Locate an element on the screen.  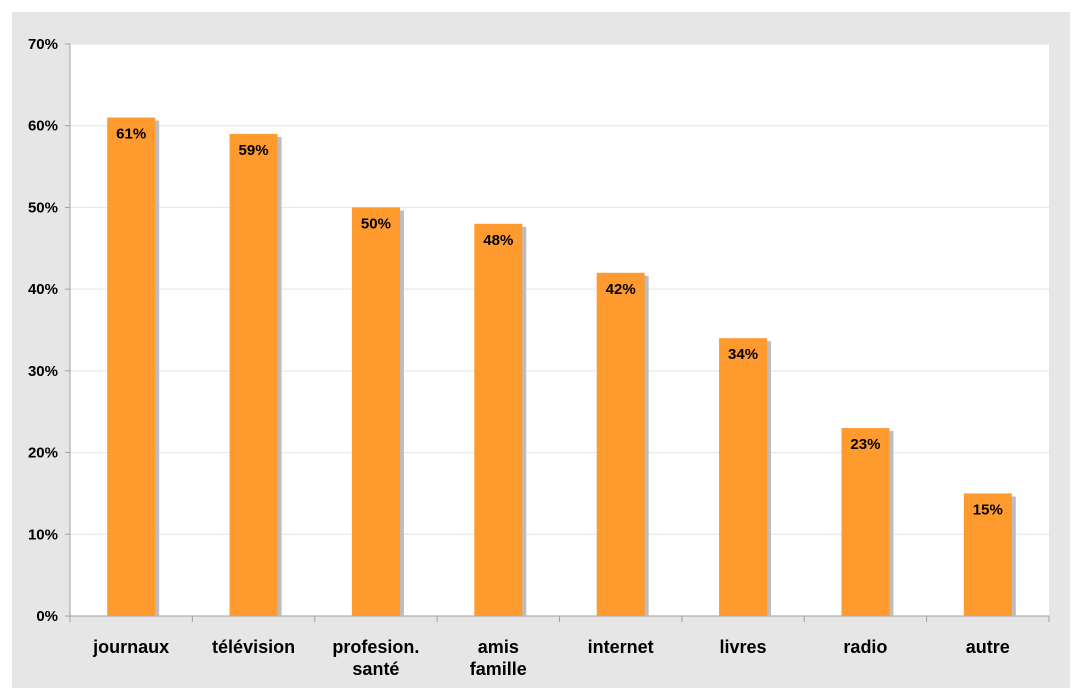
y-tick-label: 70% is located at coordinates (43, 44).